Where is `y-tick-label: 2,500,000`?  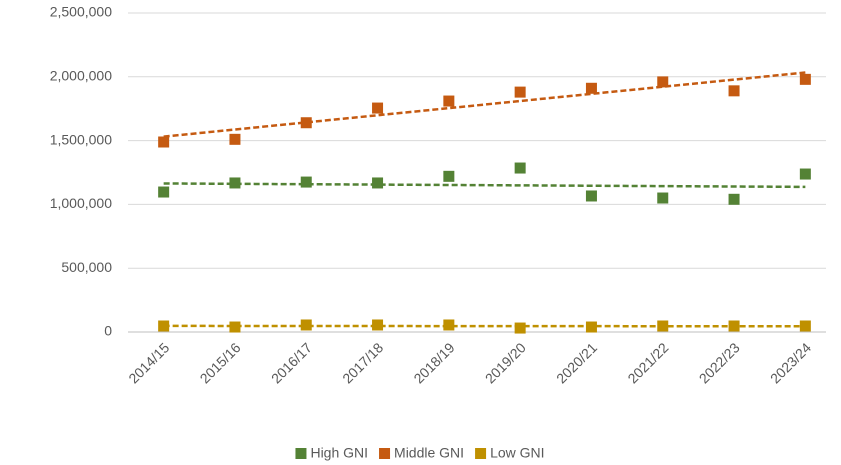
y-tick-label: 2,500,000 is located at coordinates (81, 12).